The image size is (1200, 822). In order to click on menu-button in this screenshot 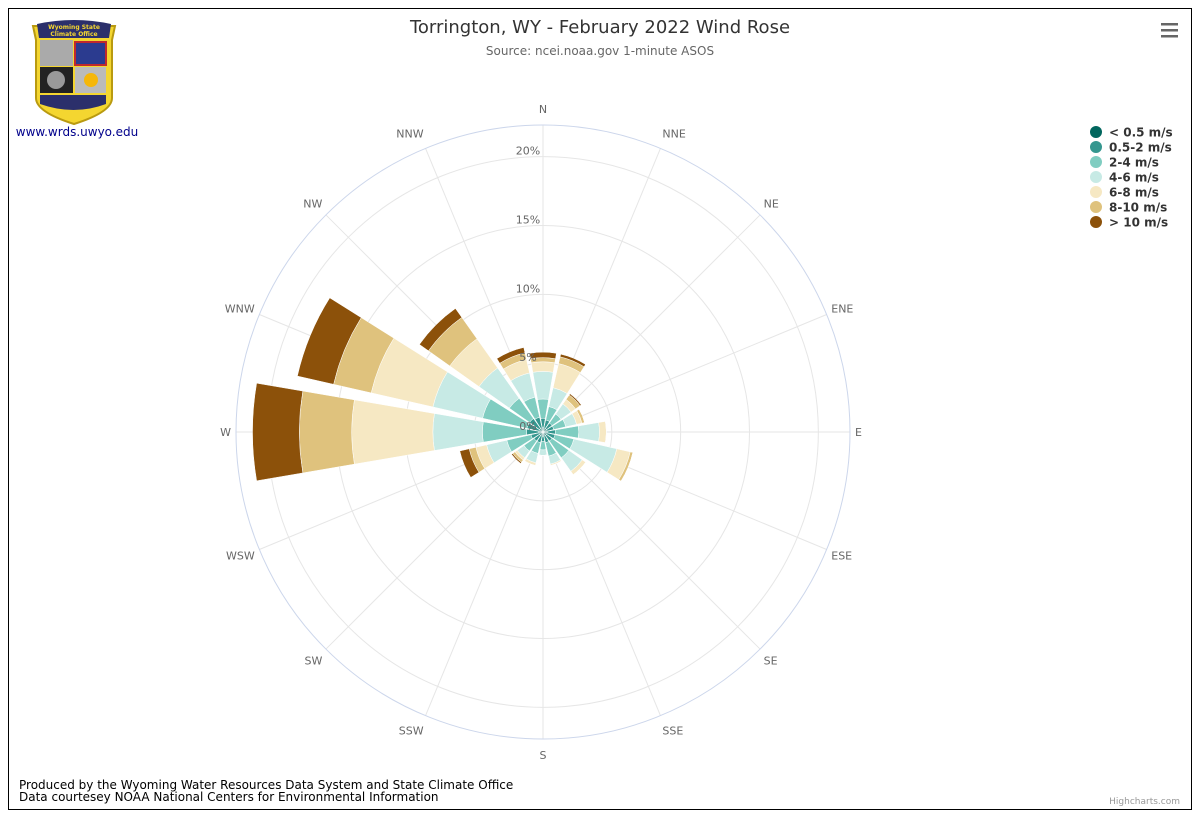, I will do `click(1169, 30)`.